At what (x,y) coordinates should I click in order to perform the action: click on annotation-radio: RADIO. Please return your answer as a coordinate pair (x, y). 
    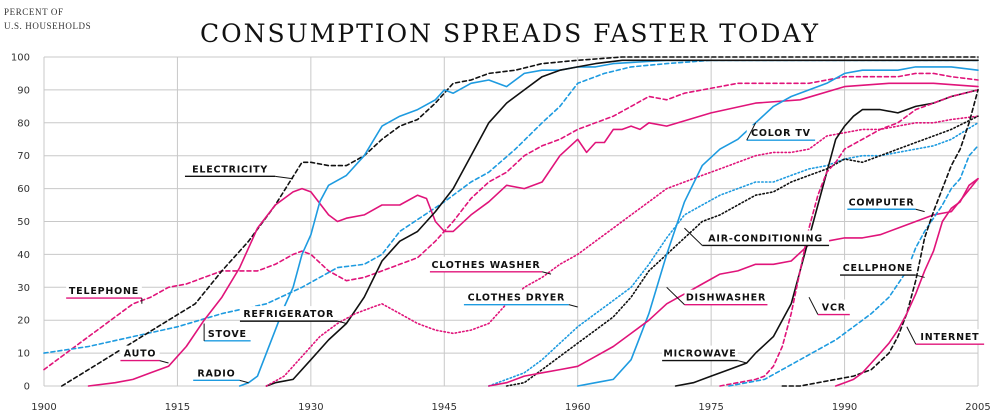
    Looking at the image, I should click on (221, 374).